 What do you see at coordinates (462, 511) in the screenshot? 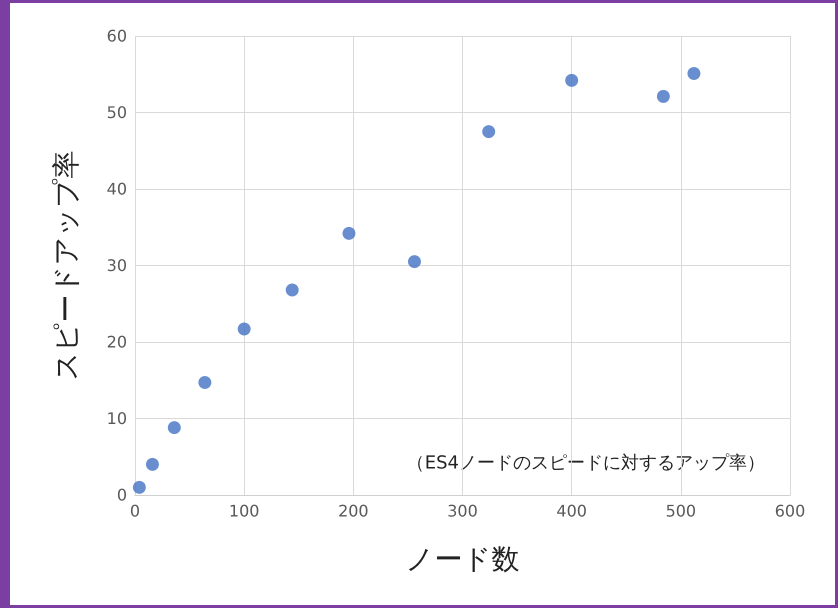
I see `x-tick-label: 300` at bounding box center [462, 511].